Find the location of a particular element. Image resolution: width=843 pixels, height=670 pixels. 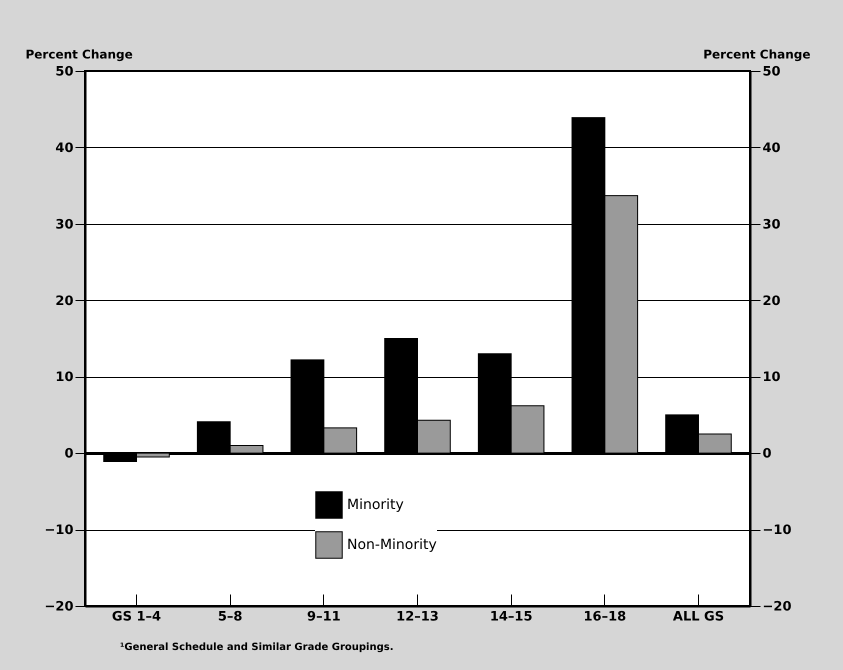

y2-tick-label: 30 is located at coordinates (771, 224).